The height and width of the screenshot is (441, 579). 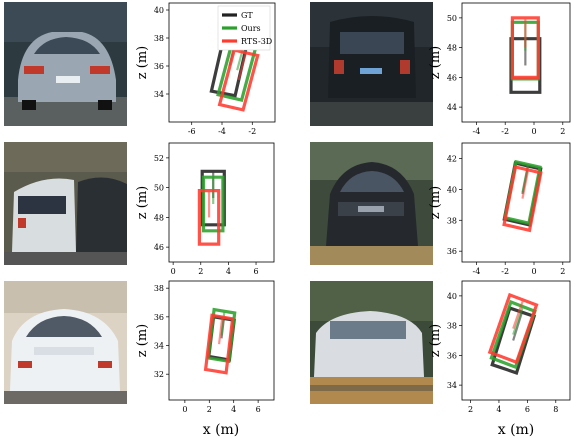 I want to click on box-ours, so click(x=213, y=204).